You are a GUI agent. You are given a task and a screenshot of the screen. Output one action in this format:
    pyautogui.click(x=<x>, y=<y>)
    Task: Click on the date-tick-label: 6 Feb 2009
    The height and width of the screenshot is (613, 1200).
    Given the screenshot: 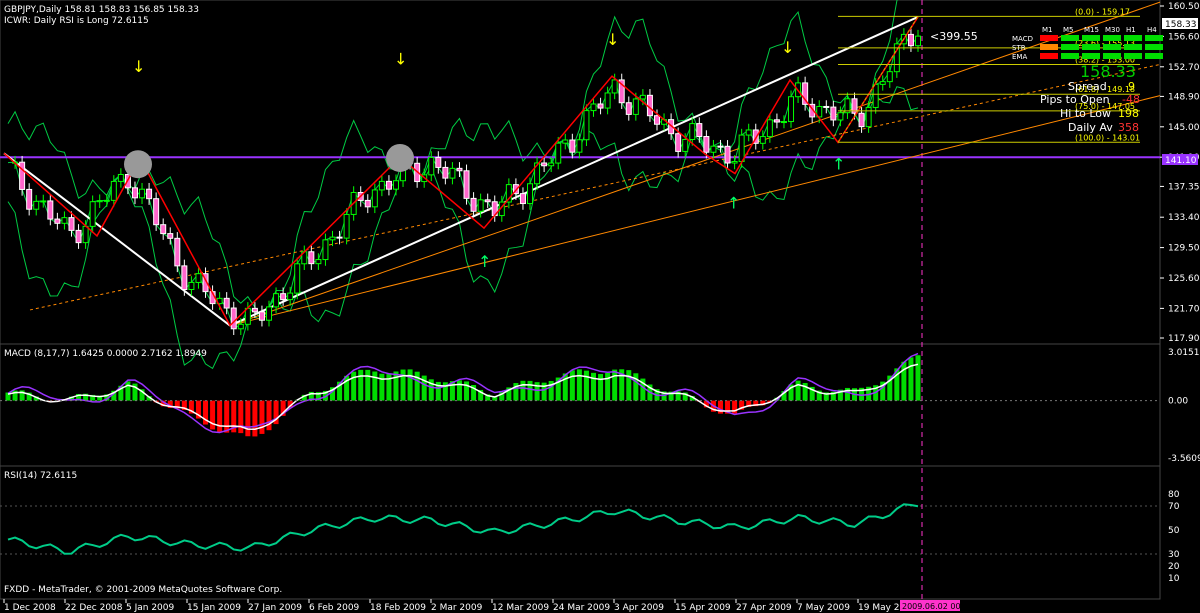 What is the action you would take?
    pyautogui.click(x=334, y=608)
    